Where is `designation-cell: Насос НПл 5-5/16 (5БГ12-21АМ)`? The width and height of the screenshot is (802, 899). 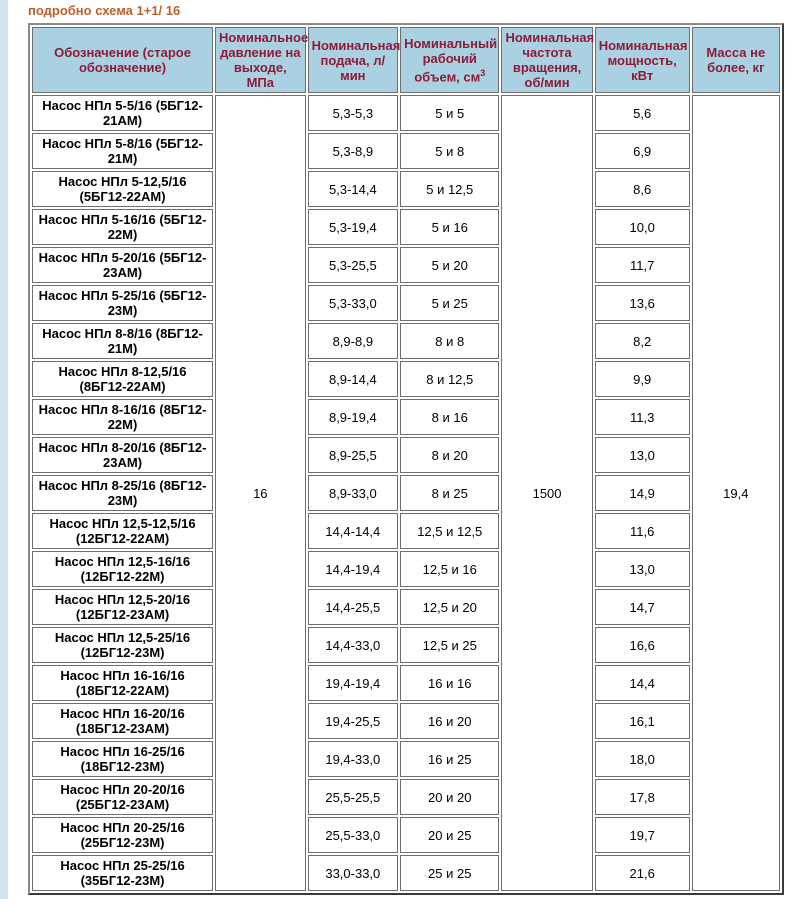
designation-cell: Насос НПл 5-5/16 (5БГ12-21АМ) is located at coordinates (123, 113).